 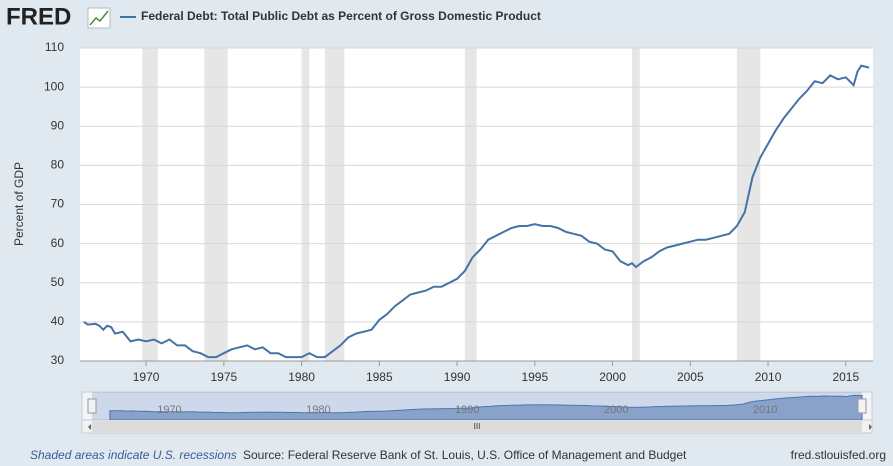 I want to click on y-axis-label: Percent of GDP, so click(x=19, y=204).